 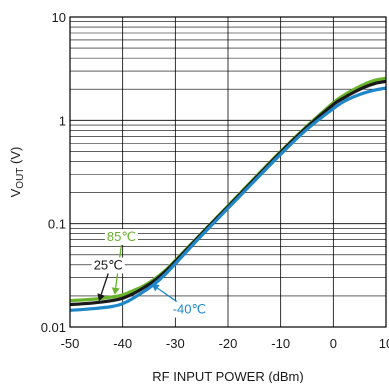 What do you see at coordinates (70, 343) in the screenshot?
I see `x-tick-label: -50` at bounding box center [70, 343].